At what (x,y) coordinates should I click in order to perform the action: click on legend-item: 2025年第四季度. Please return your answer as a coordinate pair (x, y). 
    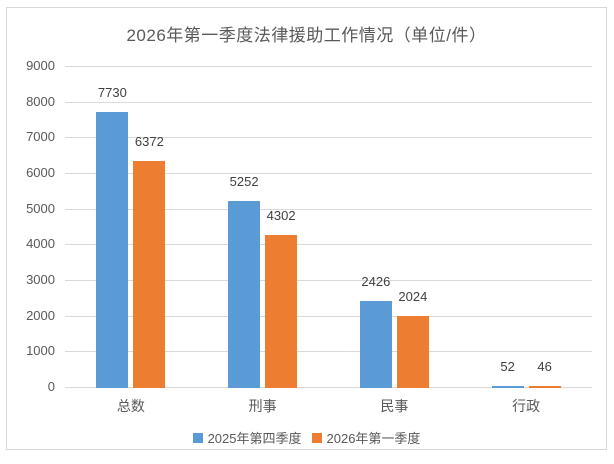
    Looking at the image, I should click on (247, 437).